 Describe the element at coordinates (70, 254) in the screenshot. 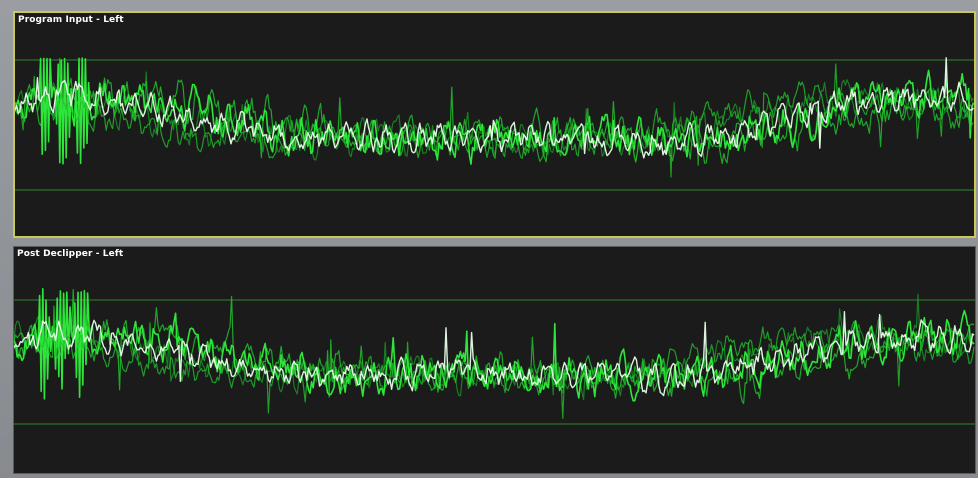

I see `panel-title: Post Declipper - Left` at that location.